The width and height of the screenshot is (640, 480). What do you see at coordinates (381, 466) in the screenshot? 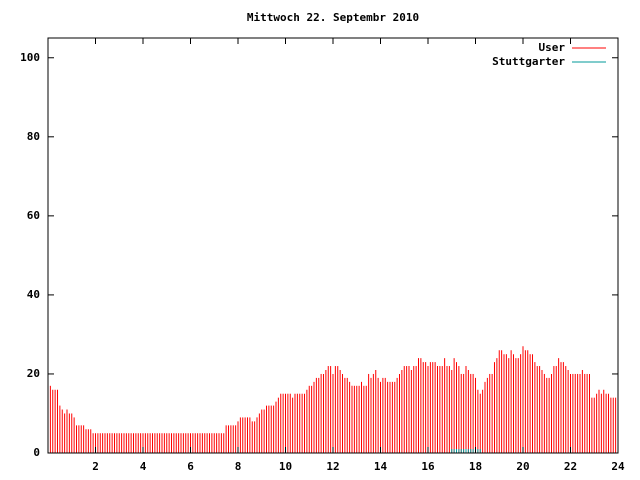
I see `x-tick-label: 14` at bounding box center [381, 466].